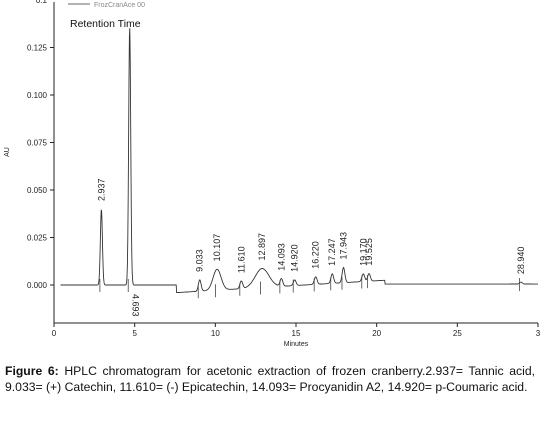  Describe the element at coordinates (134, 333) in the screenshot. I see `x-tick-label: 5` at that location.